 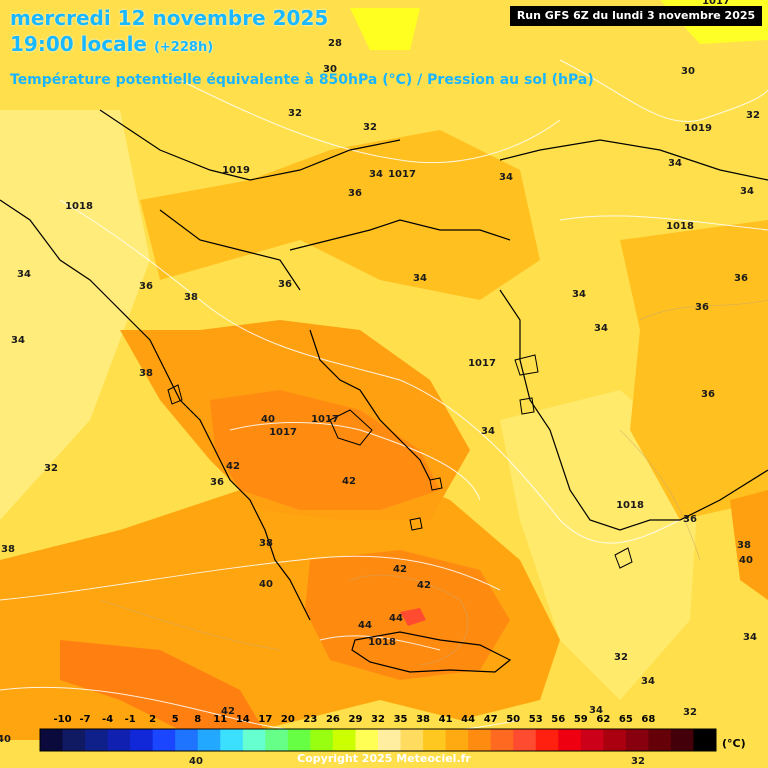 What do you see at coordinates (250, 145) in the screenshot?
I see `border-balkans` at bounding box center [250, 145].